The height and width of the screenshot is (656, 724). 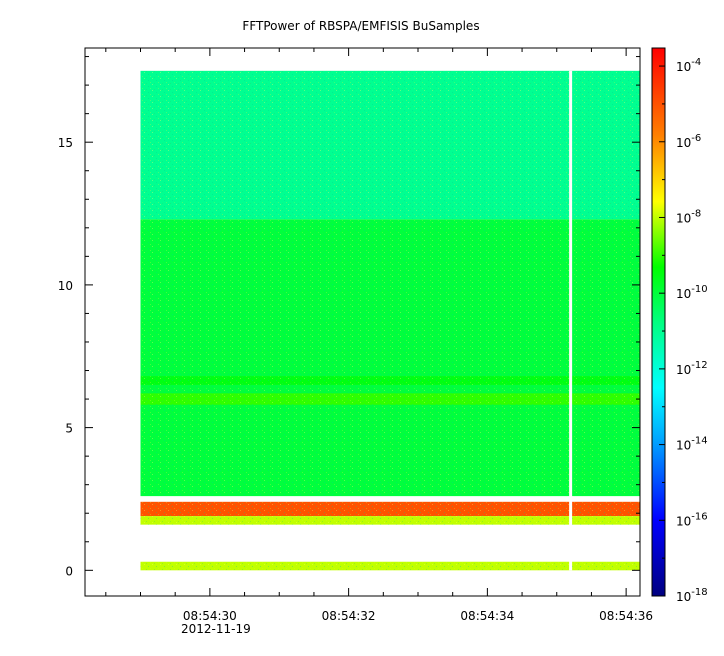 What do you see at coordinates (65, 143) in the screenshot?
I see `y-tick-label: 15` at bounding box center [65, 143].